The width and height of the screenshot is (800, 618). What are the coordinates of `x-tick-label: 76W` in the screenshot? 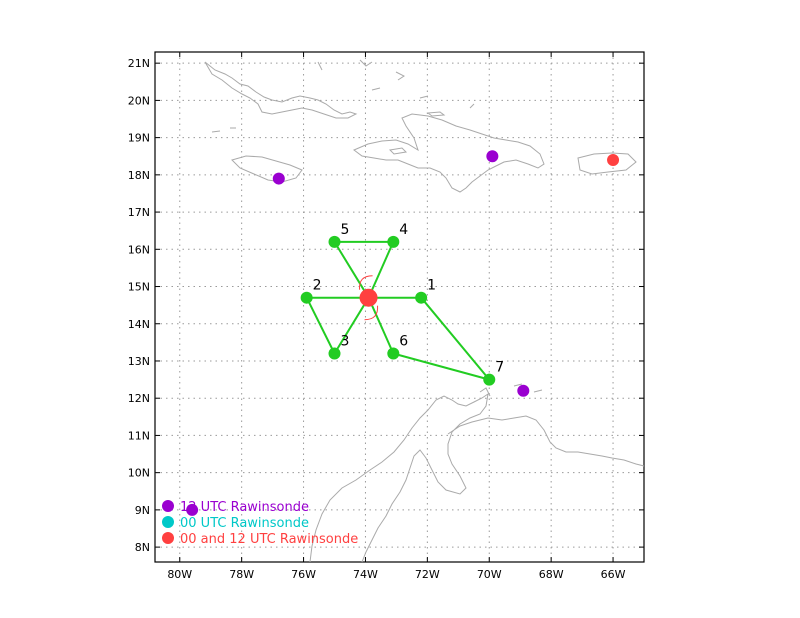 It's located at (303, 574).